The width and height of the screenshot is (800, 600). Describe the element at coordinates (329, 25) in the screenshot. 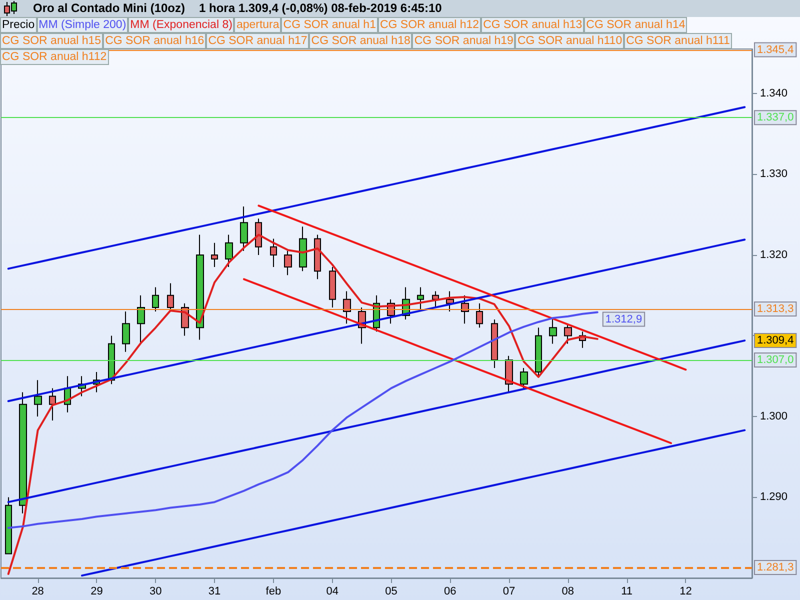

I see `text: CG SOR anual h1` at that location.